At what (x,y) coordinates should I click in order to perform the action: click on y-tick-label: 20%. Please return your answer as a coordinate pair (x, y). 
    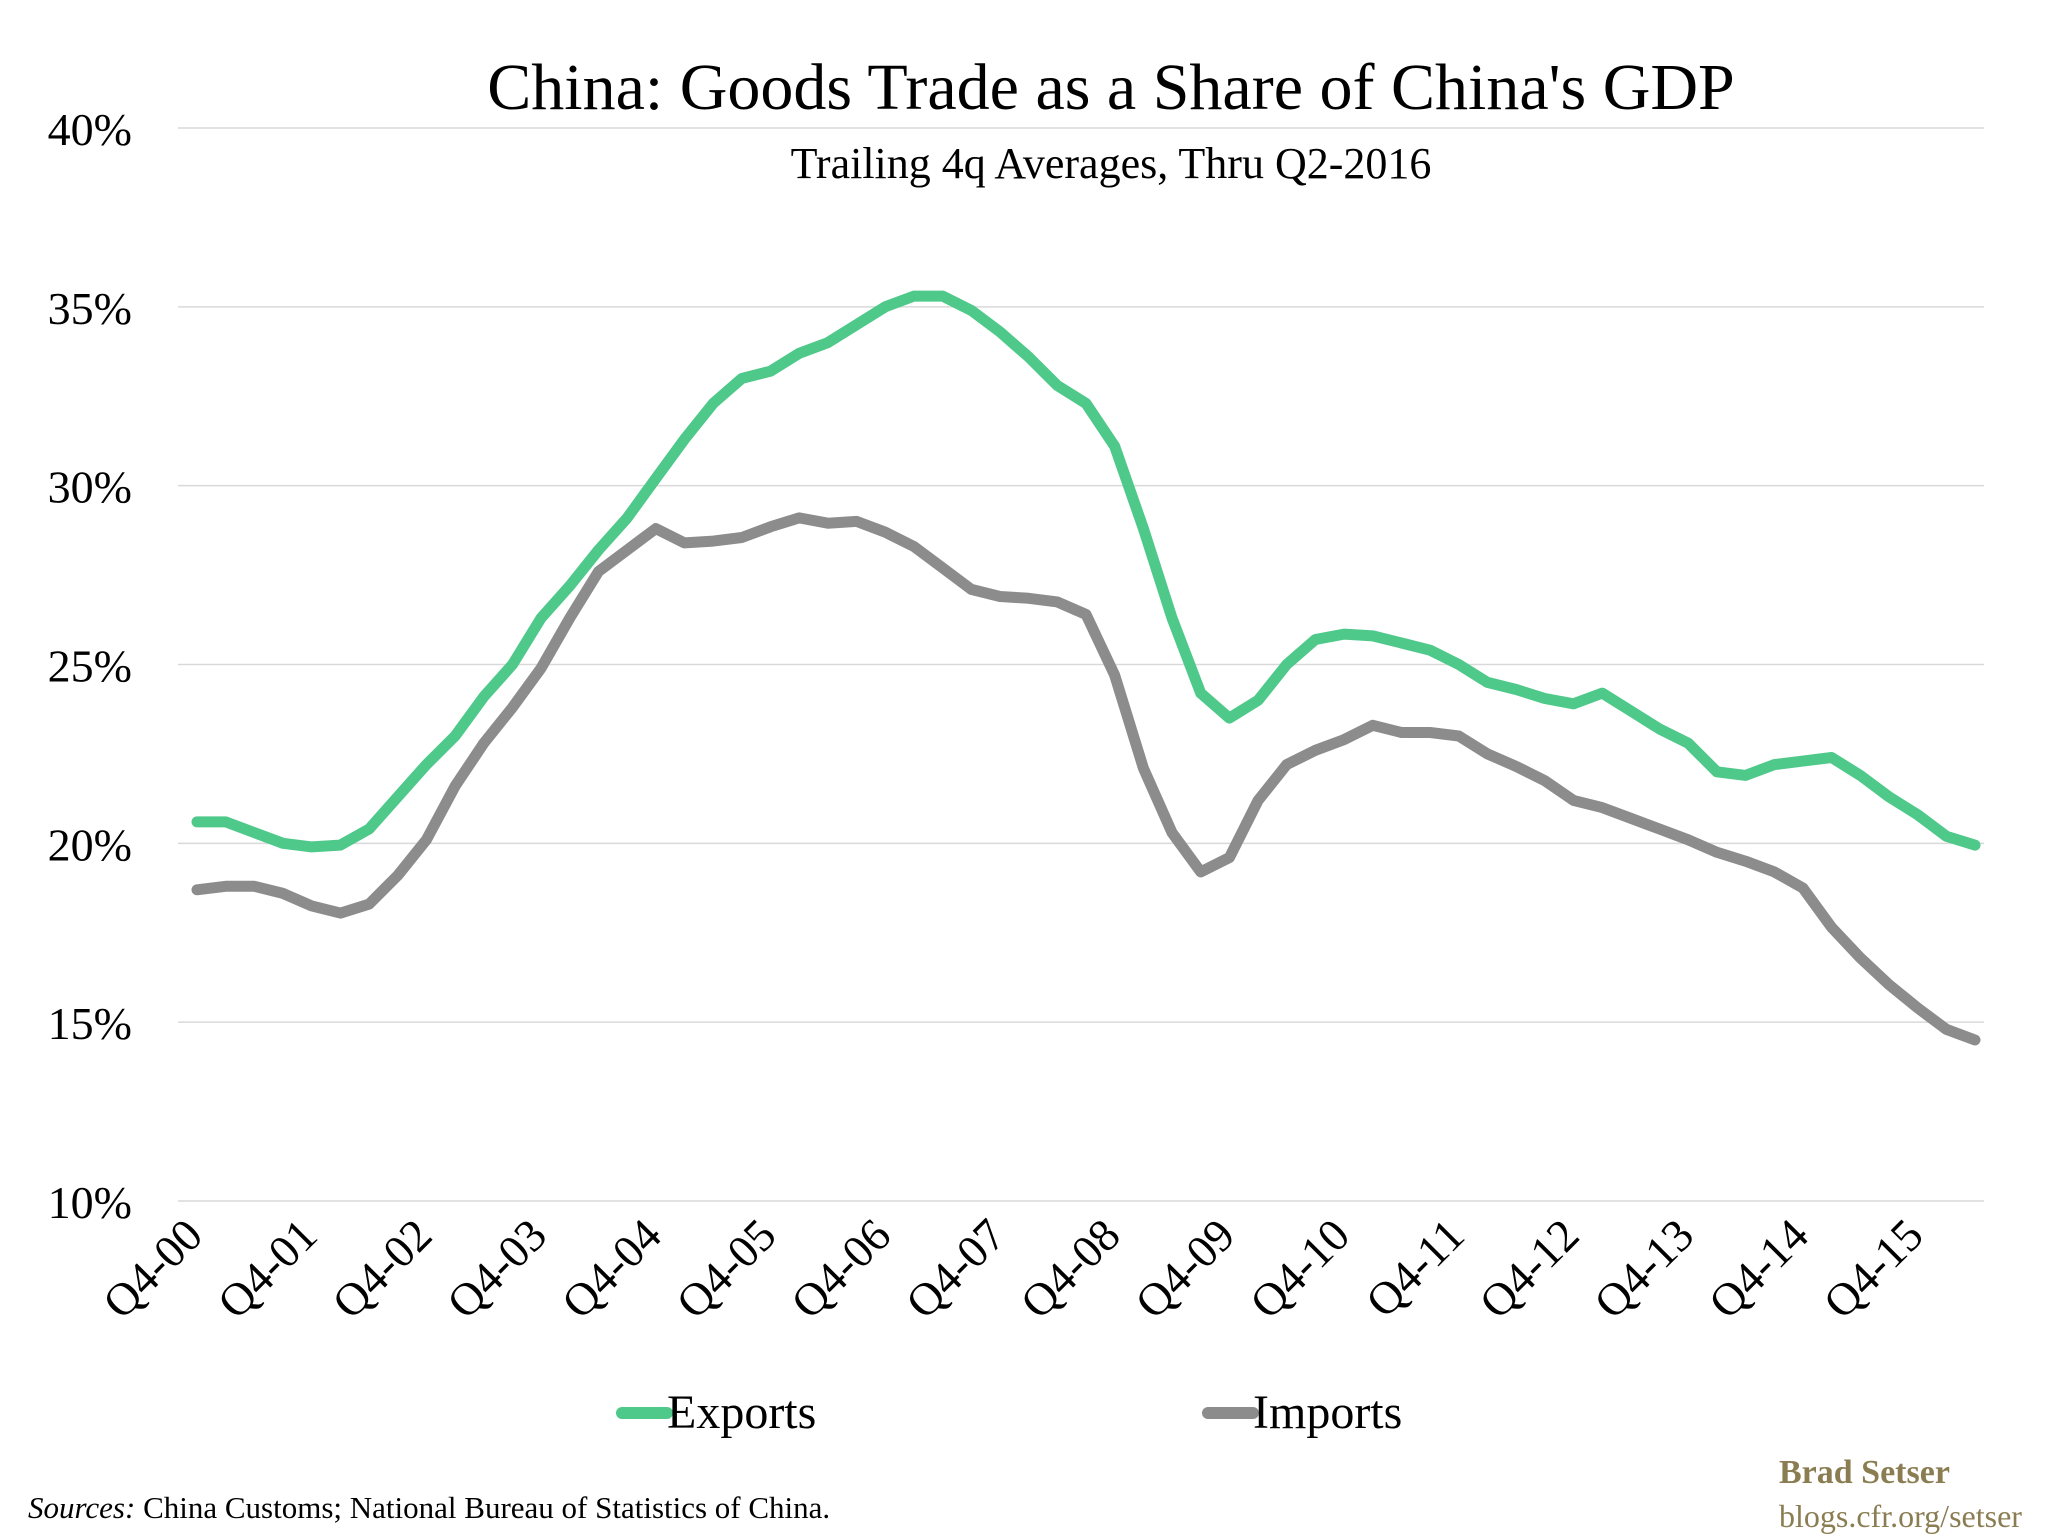
    Looking at the image, I should click on (90, 844).